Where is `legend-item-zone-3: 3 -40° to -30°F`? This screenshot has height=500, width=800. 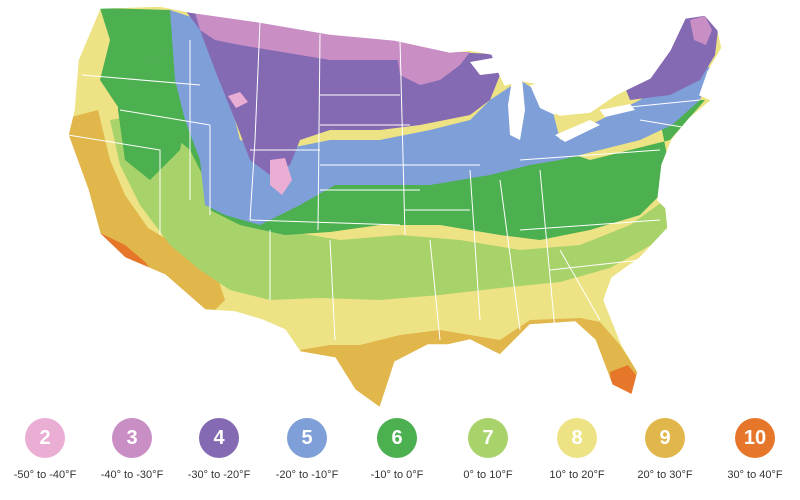
legend-item-zone-3: 3 -40° to -30°F is located at coordinates (132, 449).